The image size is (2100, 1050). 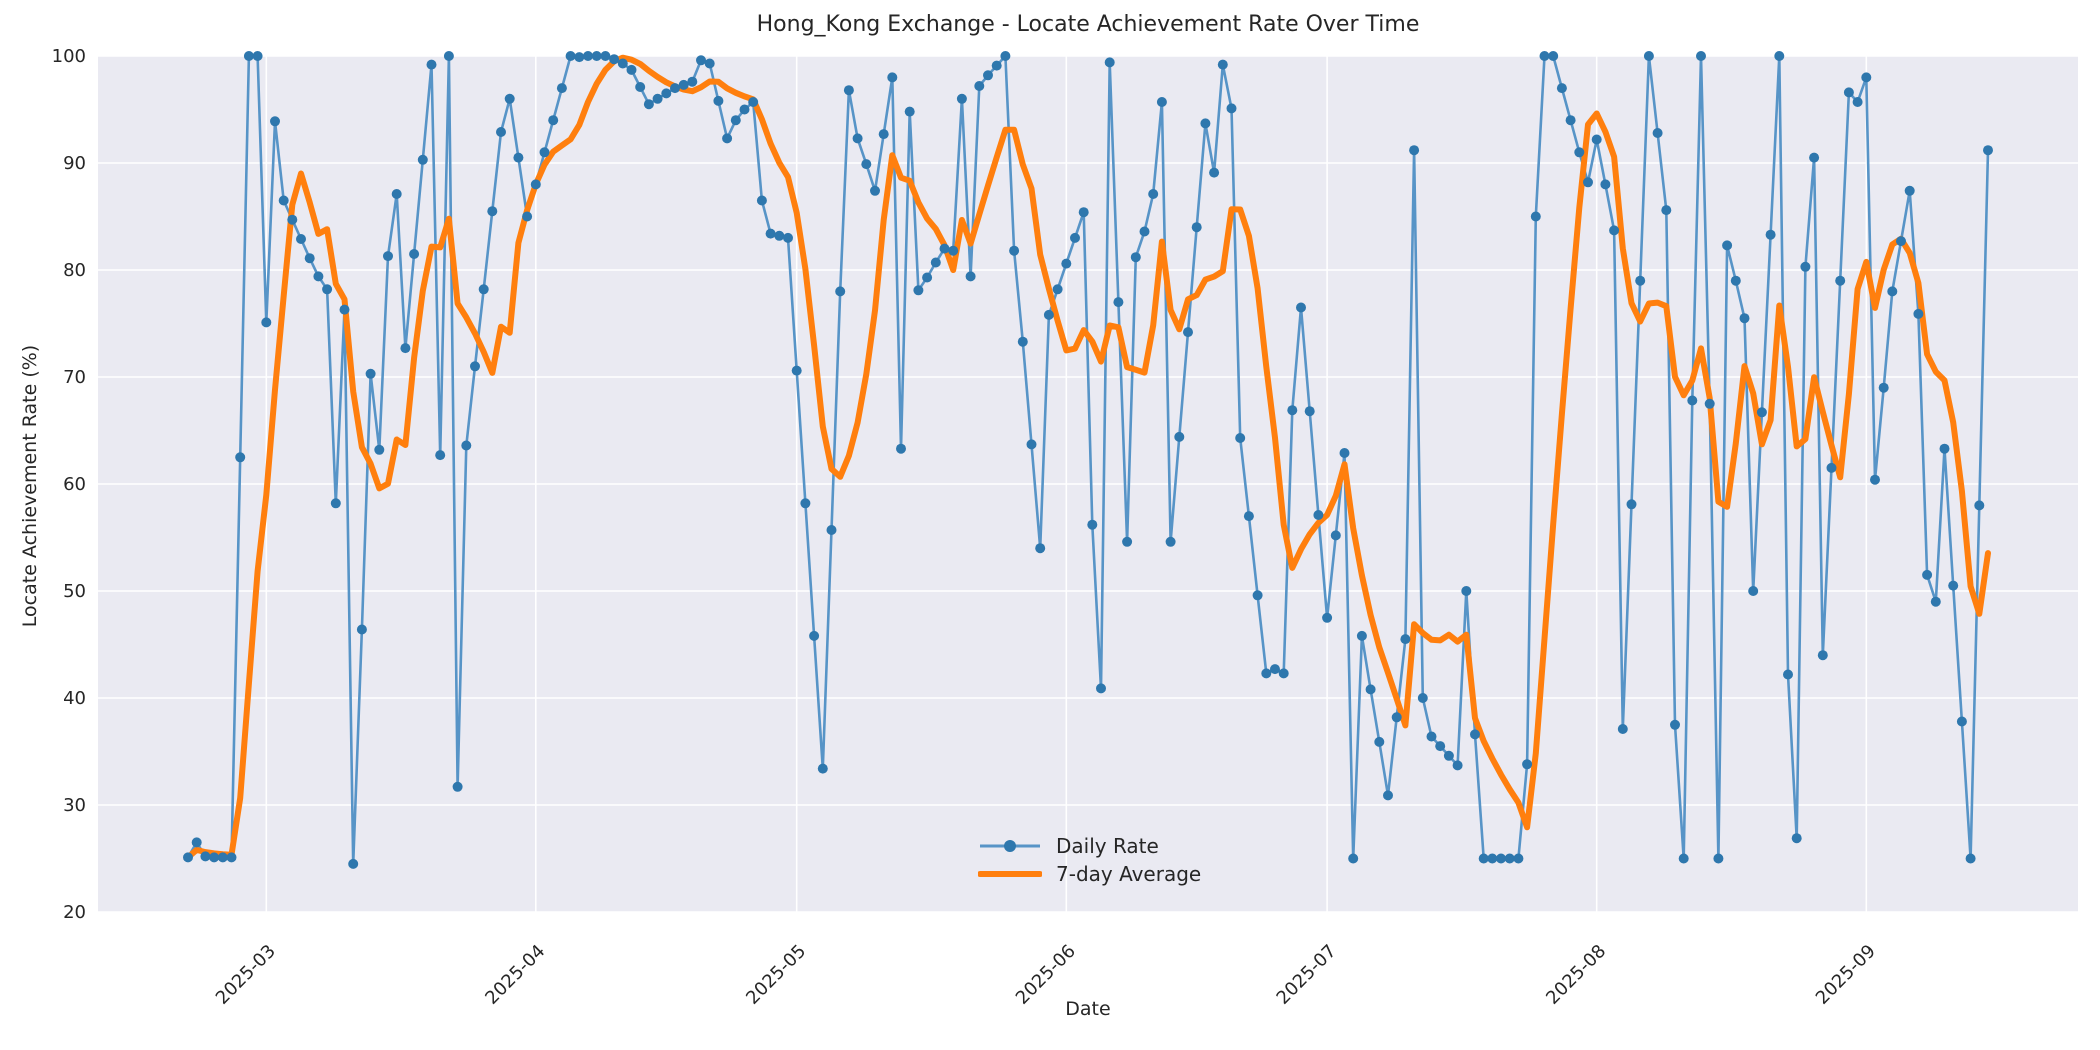 I want to click on y-tick-label-80: 80, so click(x=74, y=270).